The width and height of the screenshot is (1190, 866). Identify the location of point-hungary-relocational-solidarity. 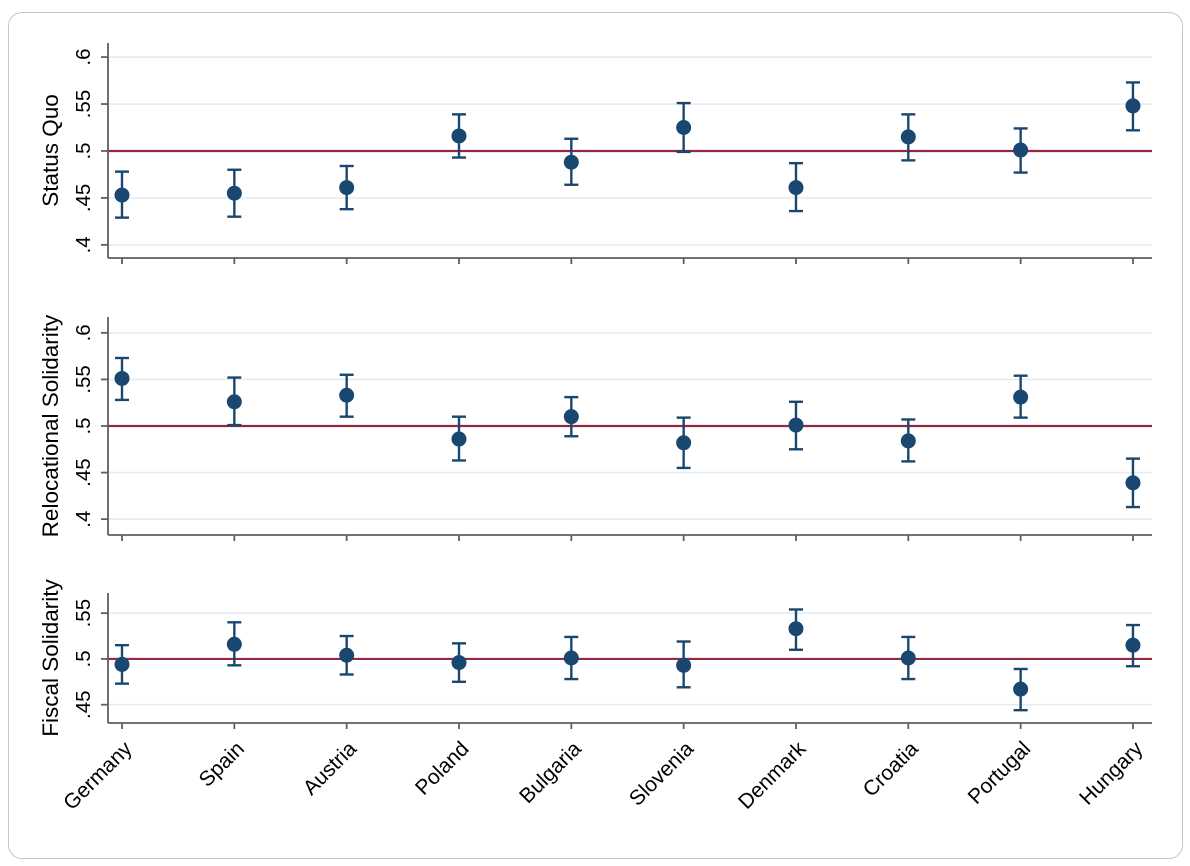
(1133, 483).